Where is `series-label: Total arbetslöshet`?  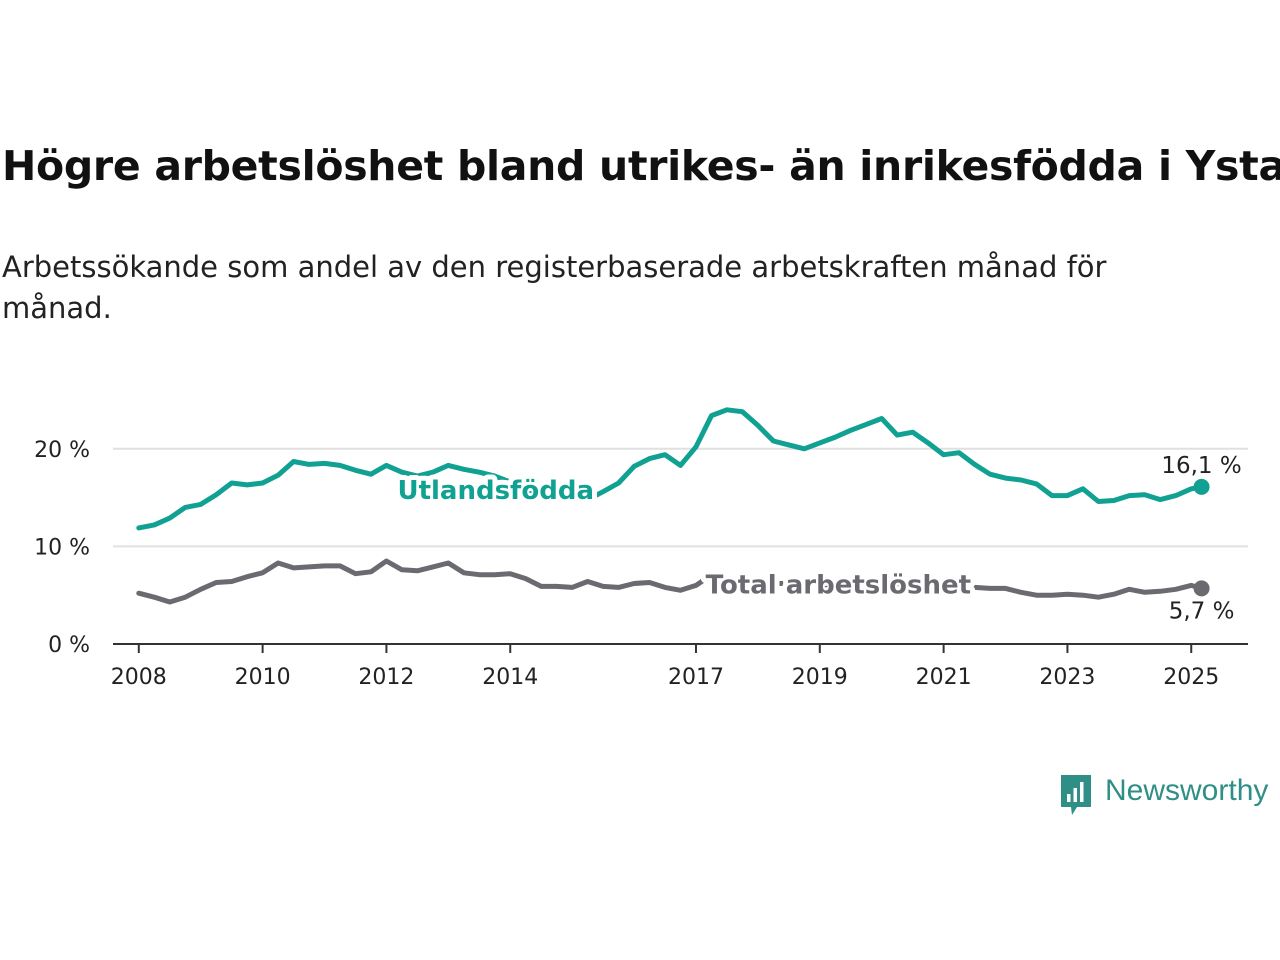
series-label: Total arbetslöshet is located at coordinates (838, 585).